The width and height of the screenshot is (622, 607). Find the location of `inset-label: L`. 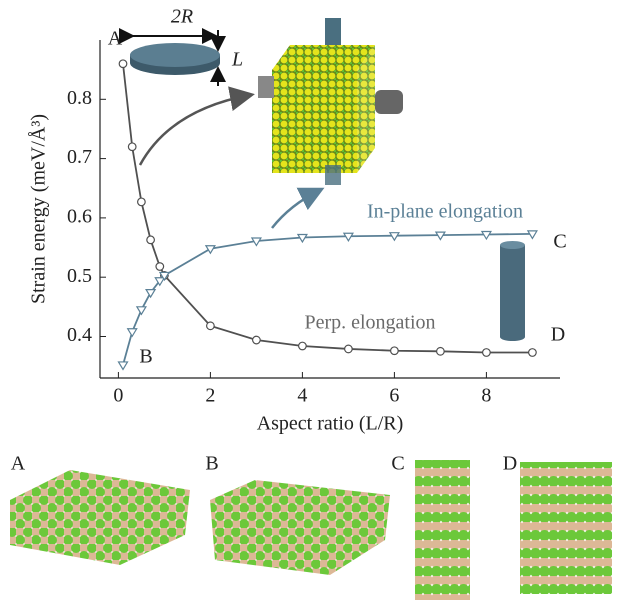

inset-label: L is located at coordinates (237, 60).